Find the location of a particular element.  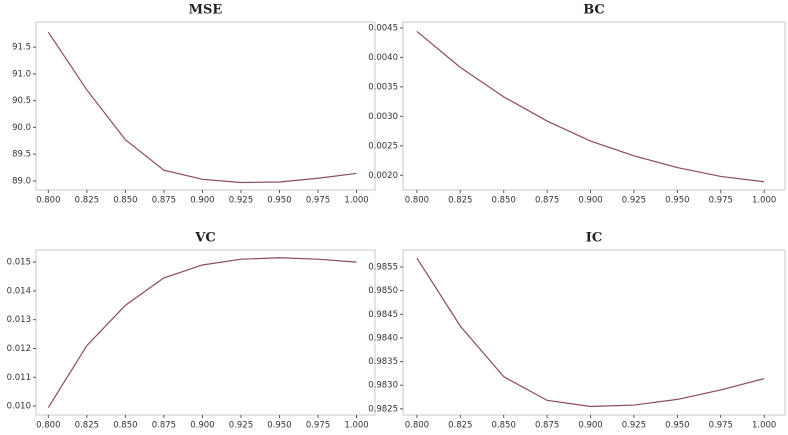

y-tick-label: 0.9825 is located at coordinates (383, 409).